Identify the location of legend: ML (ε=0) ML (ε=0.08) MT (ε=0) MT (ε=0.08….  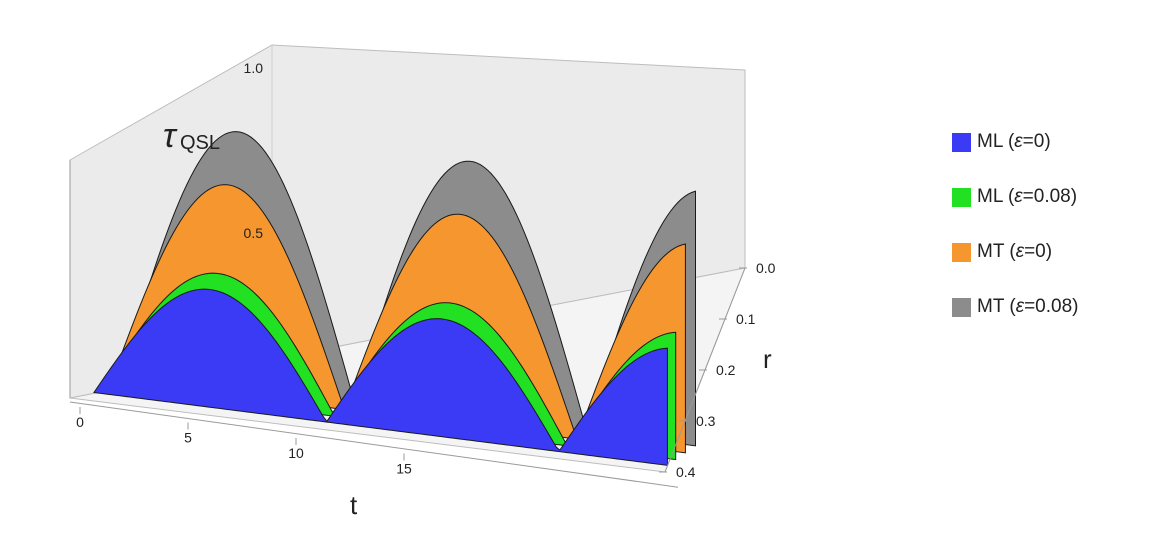
(1015, 238).